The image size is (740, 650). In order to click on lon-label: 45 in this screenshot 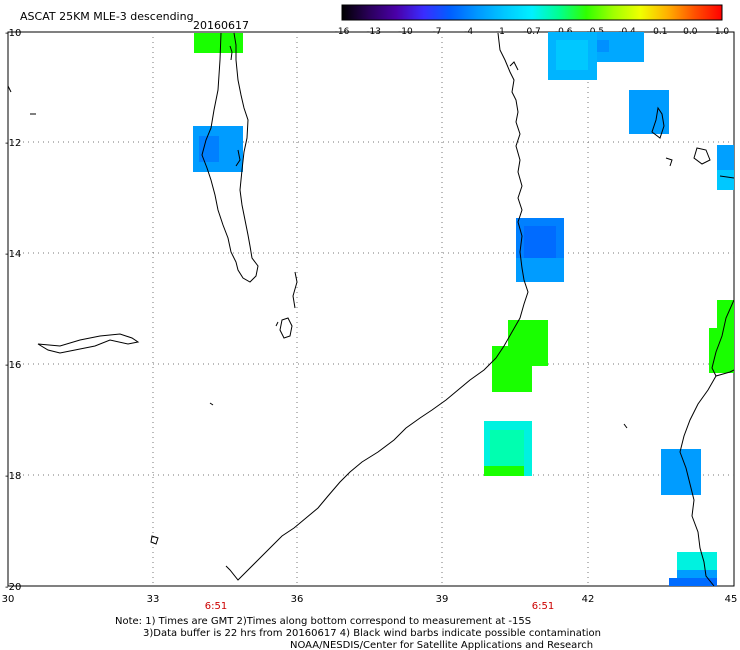, I will do `click(731, 599)`.